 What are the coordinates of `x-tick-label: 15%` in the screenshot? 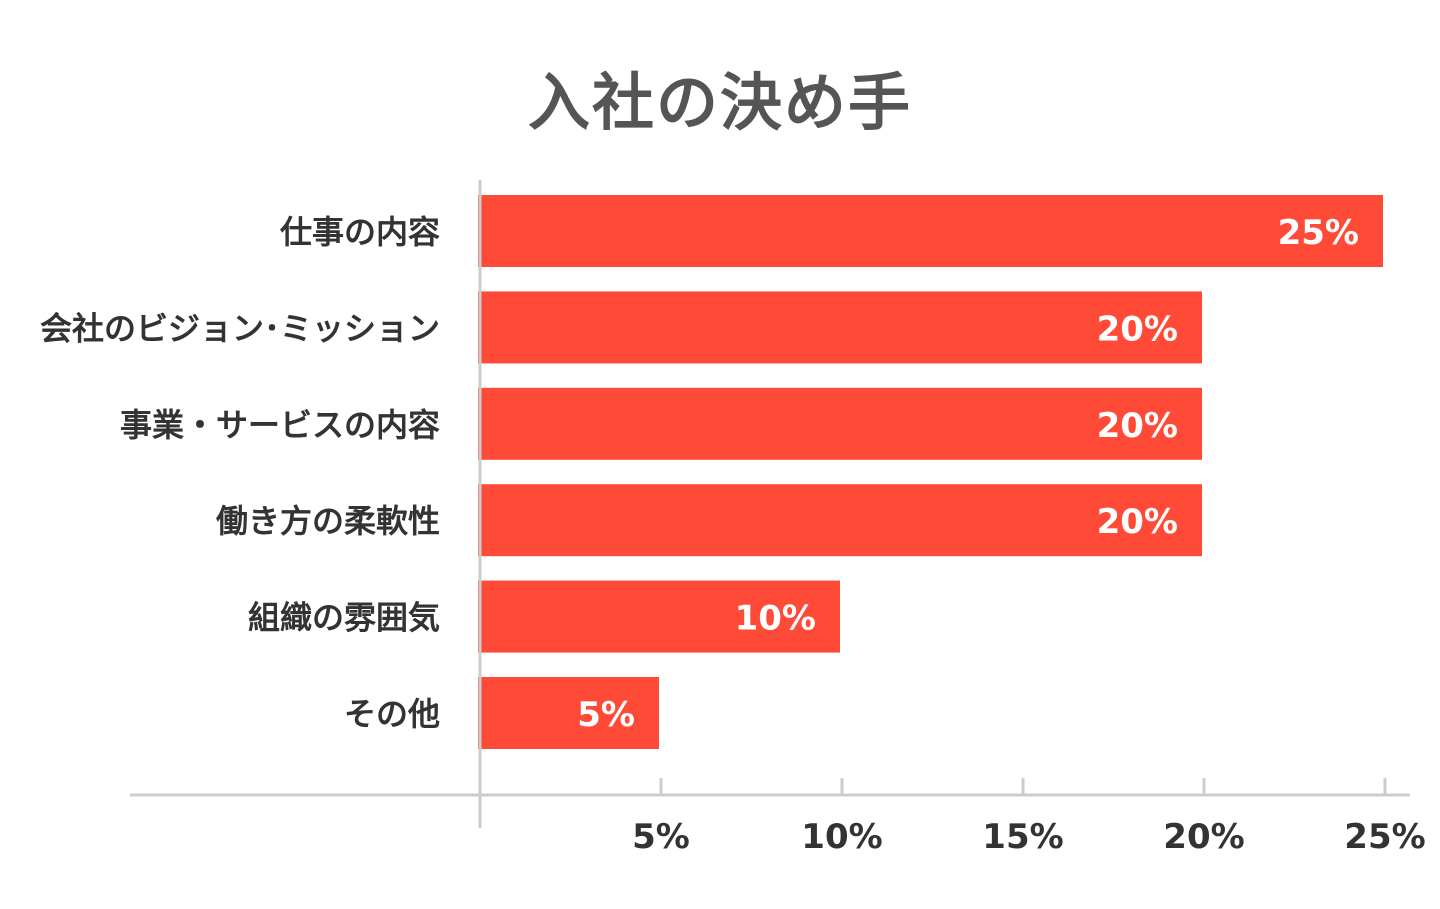 It's located at (1022, 837).